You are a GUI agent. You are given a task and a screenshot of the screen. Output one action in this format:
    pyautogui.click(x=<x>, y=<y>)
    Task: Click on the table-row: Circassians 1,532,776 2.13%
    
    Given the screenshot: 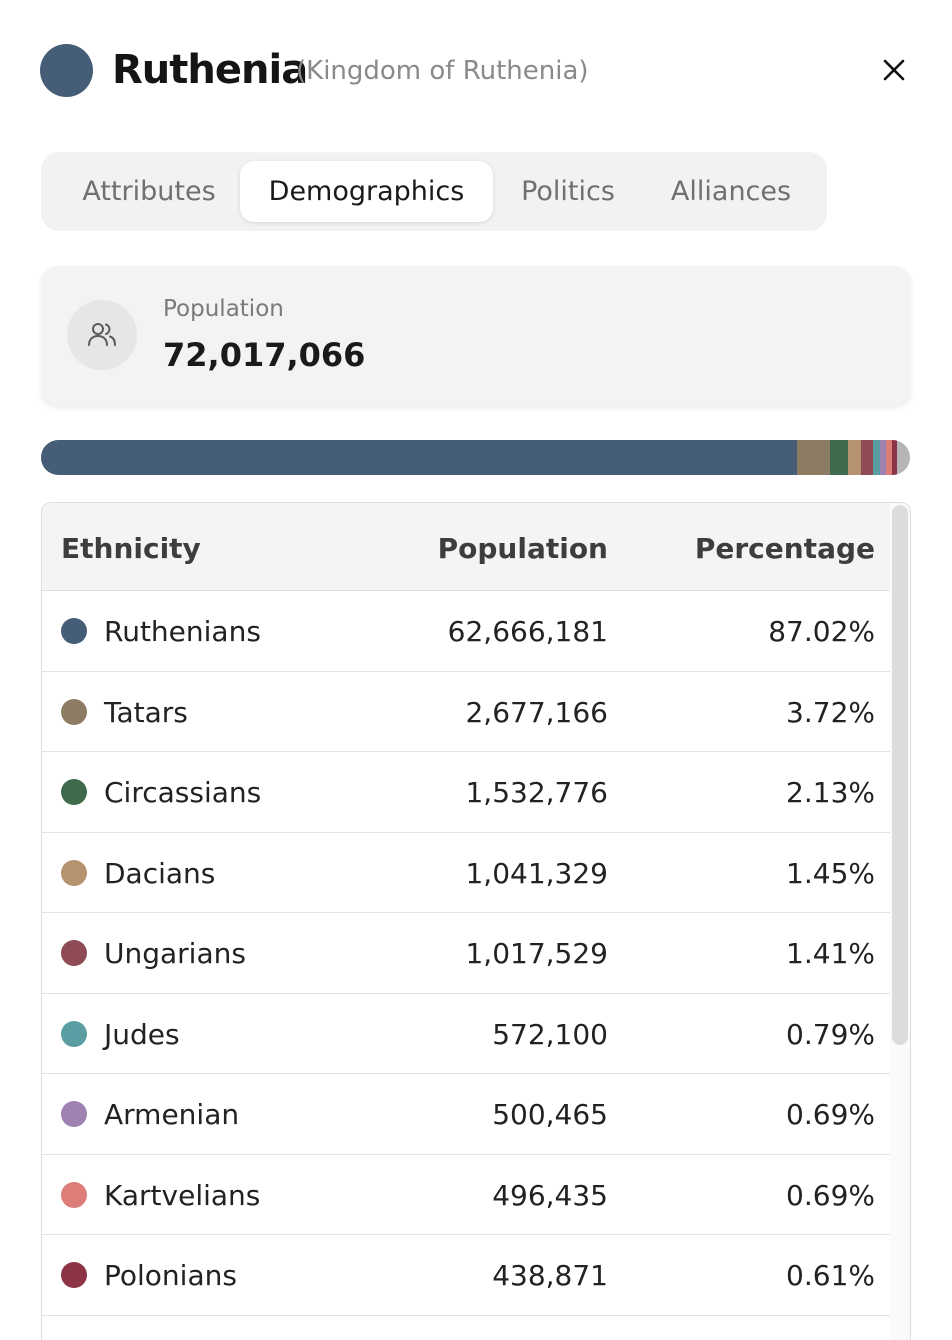 What is the action you would take?
    pyautogui.click(x=467, y=792)
    